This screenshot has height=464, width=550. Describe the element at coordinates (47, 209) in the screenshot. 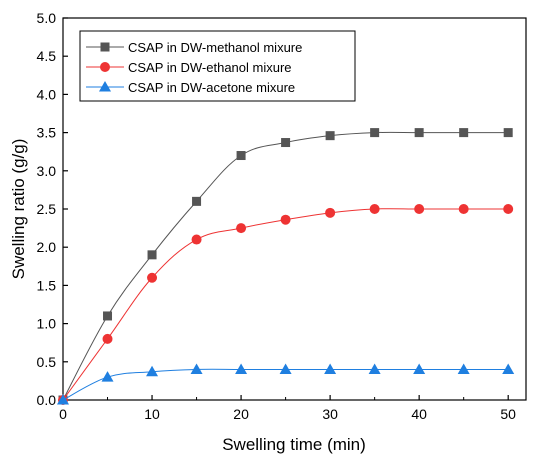

I see `y-tick-label: 2.5` at that location.